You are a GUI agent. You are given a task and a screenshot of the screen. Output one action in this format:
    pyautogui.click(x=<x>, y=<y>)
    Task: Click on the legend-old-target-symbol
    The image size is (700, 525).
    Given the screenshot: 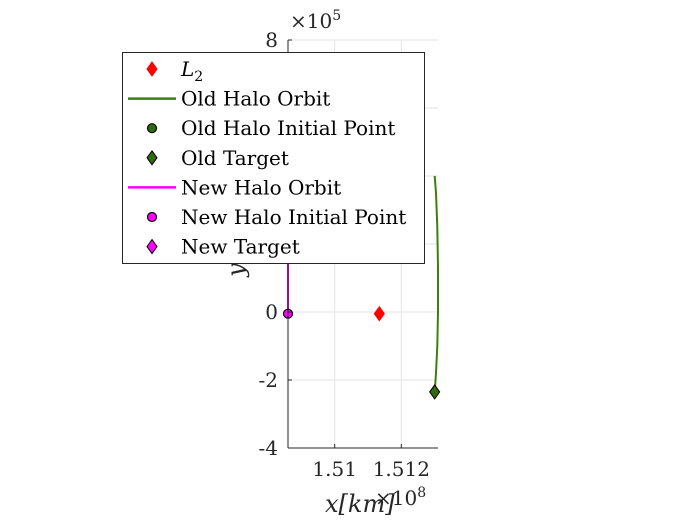 What is the action you would take?
    pyautogui.click(x=152, y=157)
    